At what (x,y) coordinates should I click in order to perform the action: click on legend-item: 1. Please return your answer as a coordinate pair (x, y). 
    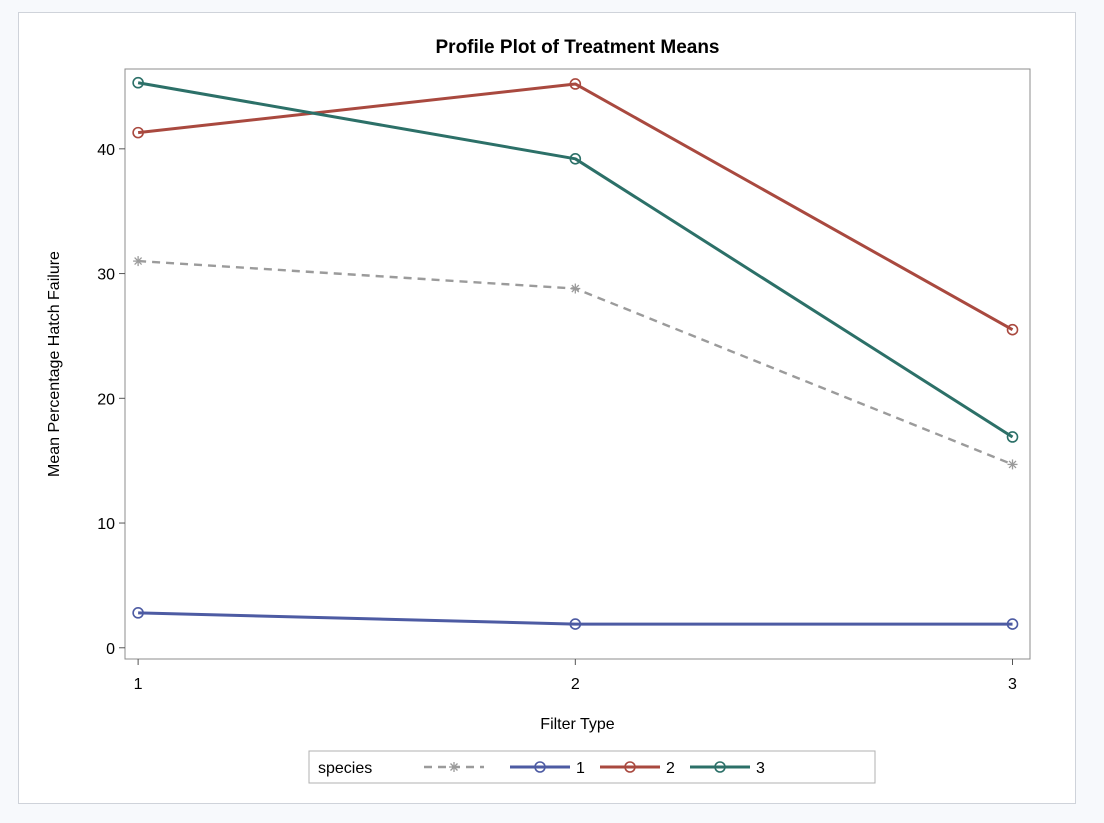
    Looking at the image, I should click on (547, 768).